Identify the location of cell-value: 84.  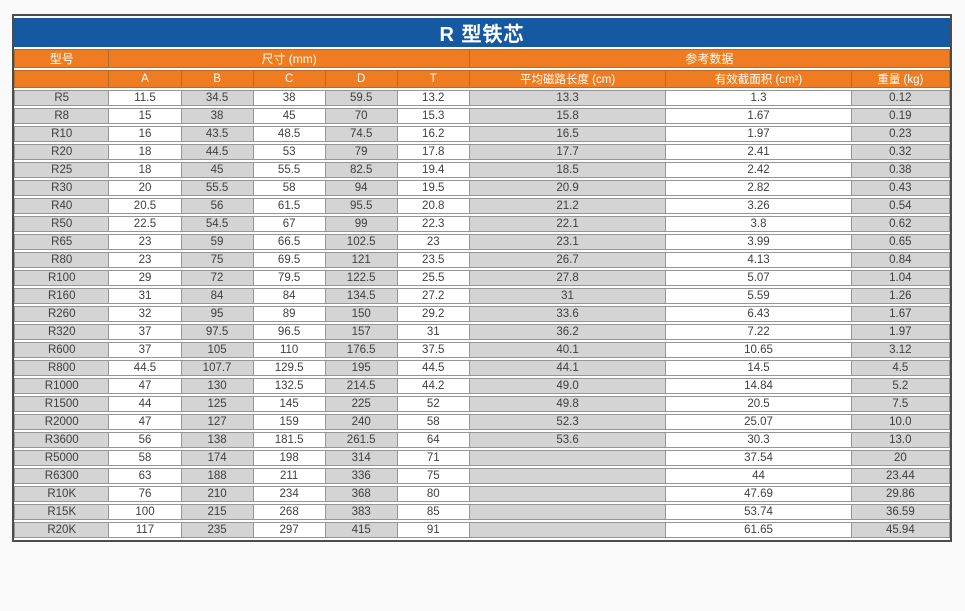
(289, 296).